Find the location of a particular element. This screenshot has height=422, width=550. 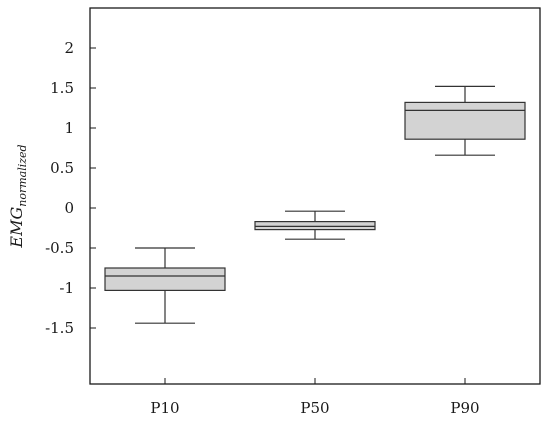

x-axis: P10 P50 P90 is located at coordinates (315, 397).